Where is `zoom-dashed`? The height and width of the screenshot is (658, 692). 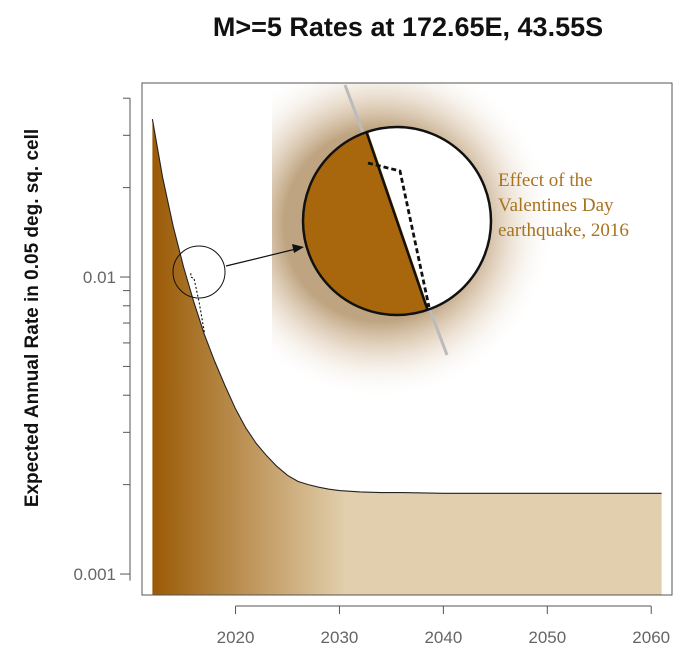
zoom-dashed is located at coordinates (399, 234).